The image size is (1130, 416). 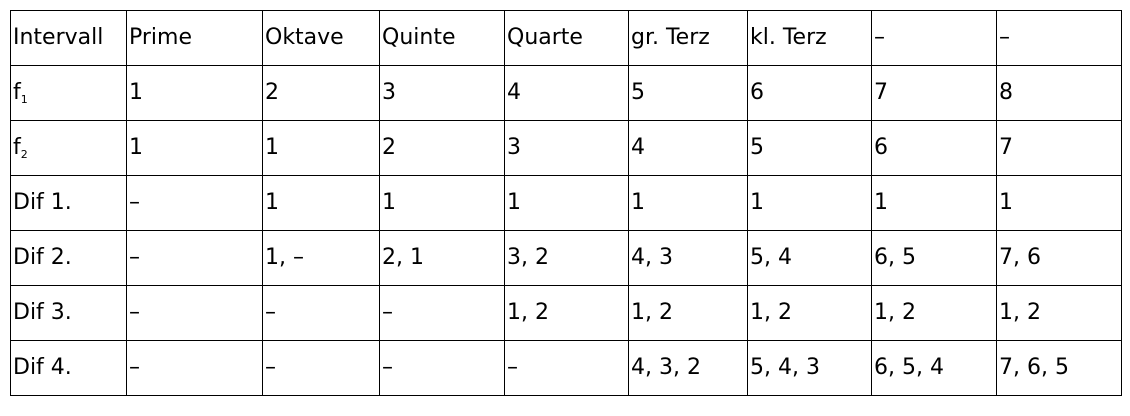 I want to click on table-cell: 7, 6, so click(x=1059, y=258).